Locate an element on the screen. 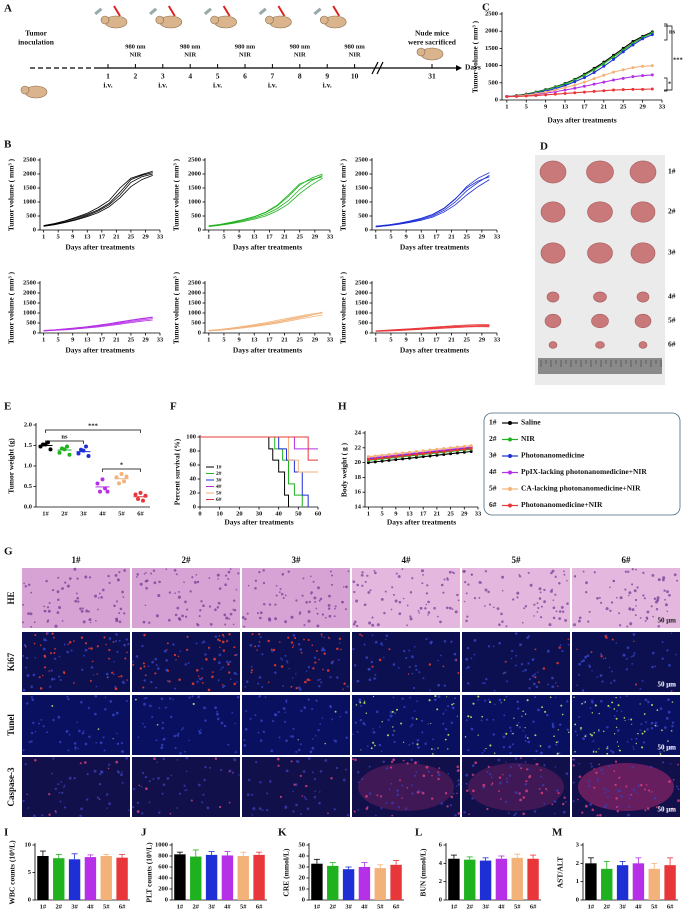 The height and width of the screenshot is (919, 685). x-tick-label: 5# is located at coordinates (121, 513).